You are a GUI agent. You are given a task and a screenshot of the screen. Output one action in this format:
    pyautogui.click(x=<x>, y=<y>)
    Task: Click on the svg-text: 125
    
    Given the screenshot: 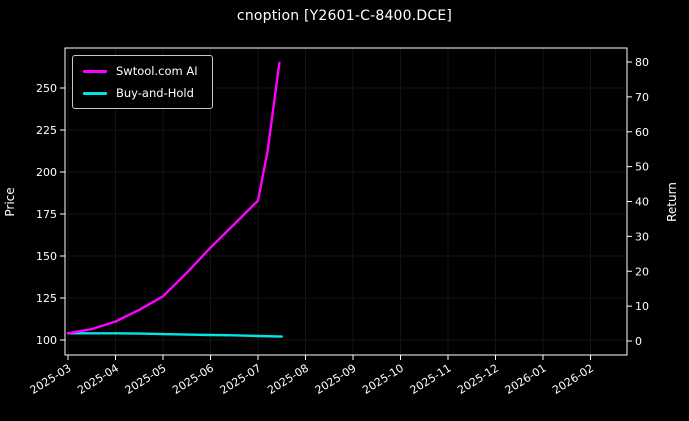 What is the action you would take?
    pyautogui.click(x=46, y=298)
    